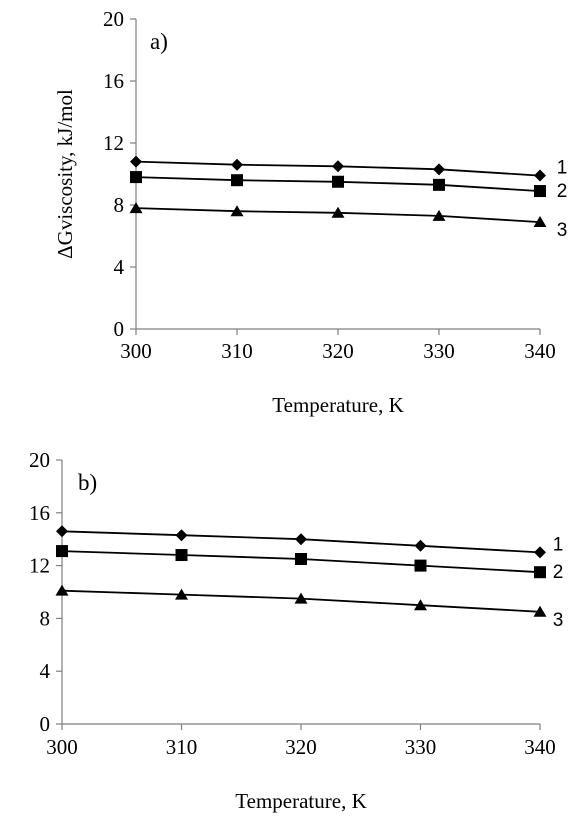 This screenshot has width=574, height=821. Describe the element at coordinates (87, 482) in the screenshot. I see `panel-label: b)` at that location.